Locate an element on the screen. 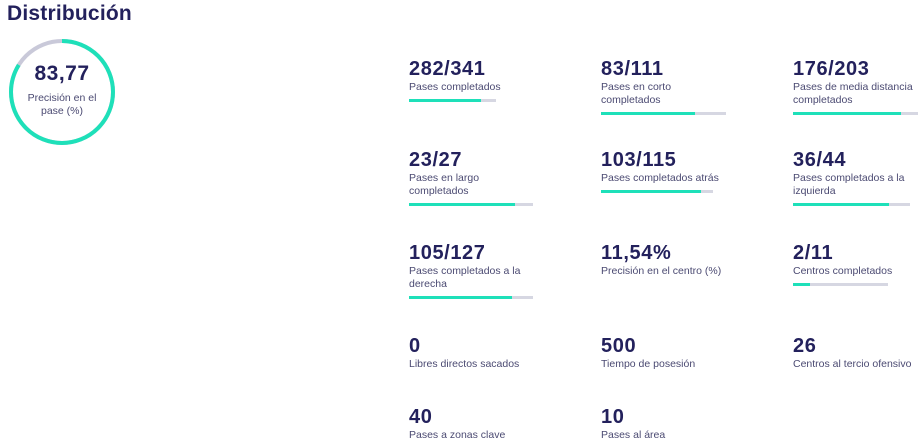  stat-item: 0 Libres directos sacados is located at coordinates (474, 353).